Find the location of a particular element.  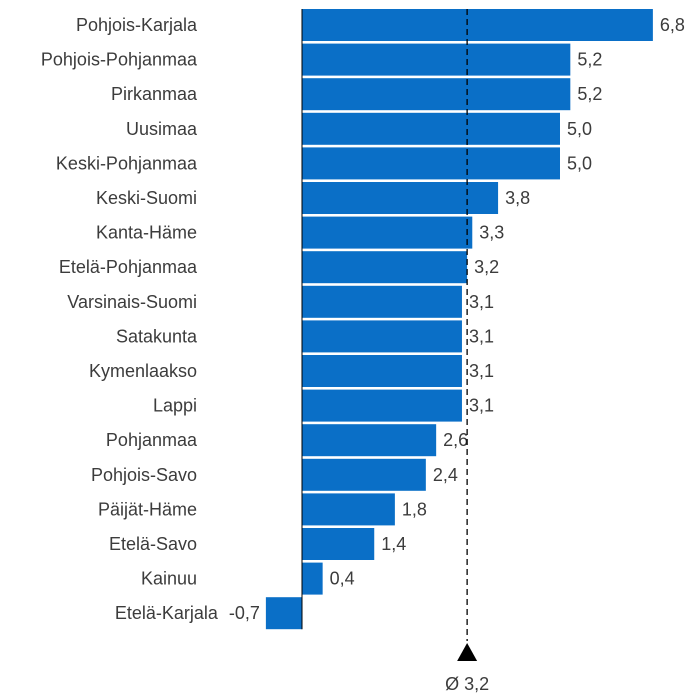

value-label-5: 3,8 is located at coordinates (517, 198).